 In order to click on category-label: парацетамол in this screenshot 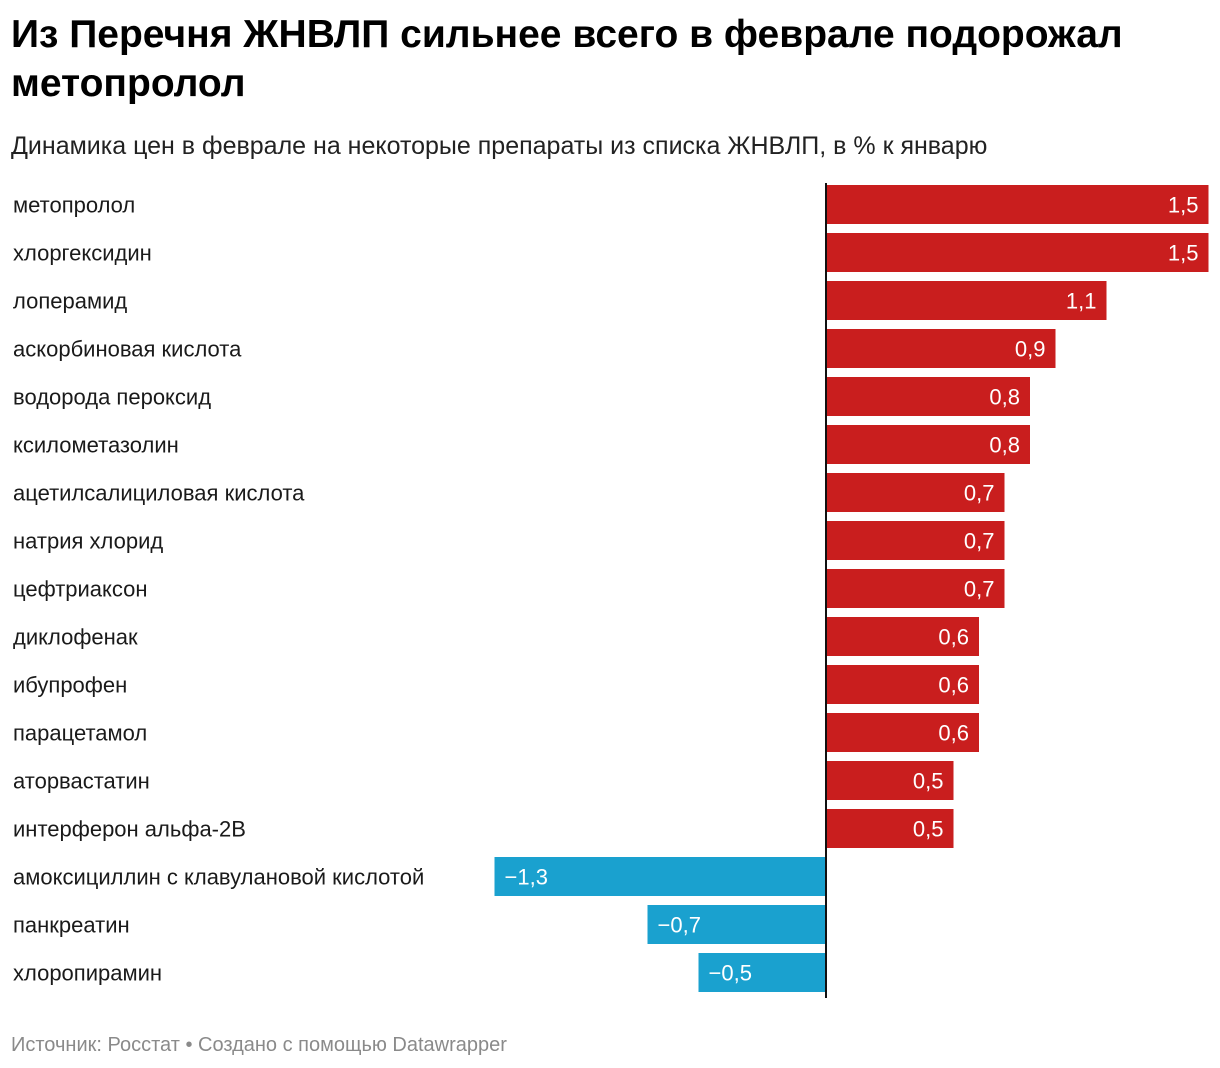, I will do `click(80, 733)`.